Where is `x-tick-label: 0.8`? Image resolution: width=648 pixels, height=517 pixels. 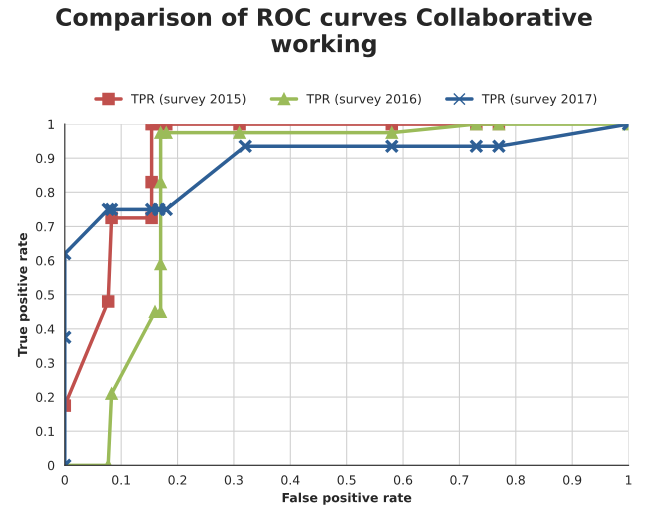 x-tick-label: 0.8 is located at coordinates (515, 480).